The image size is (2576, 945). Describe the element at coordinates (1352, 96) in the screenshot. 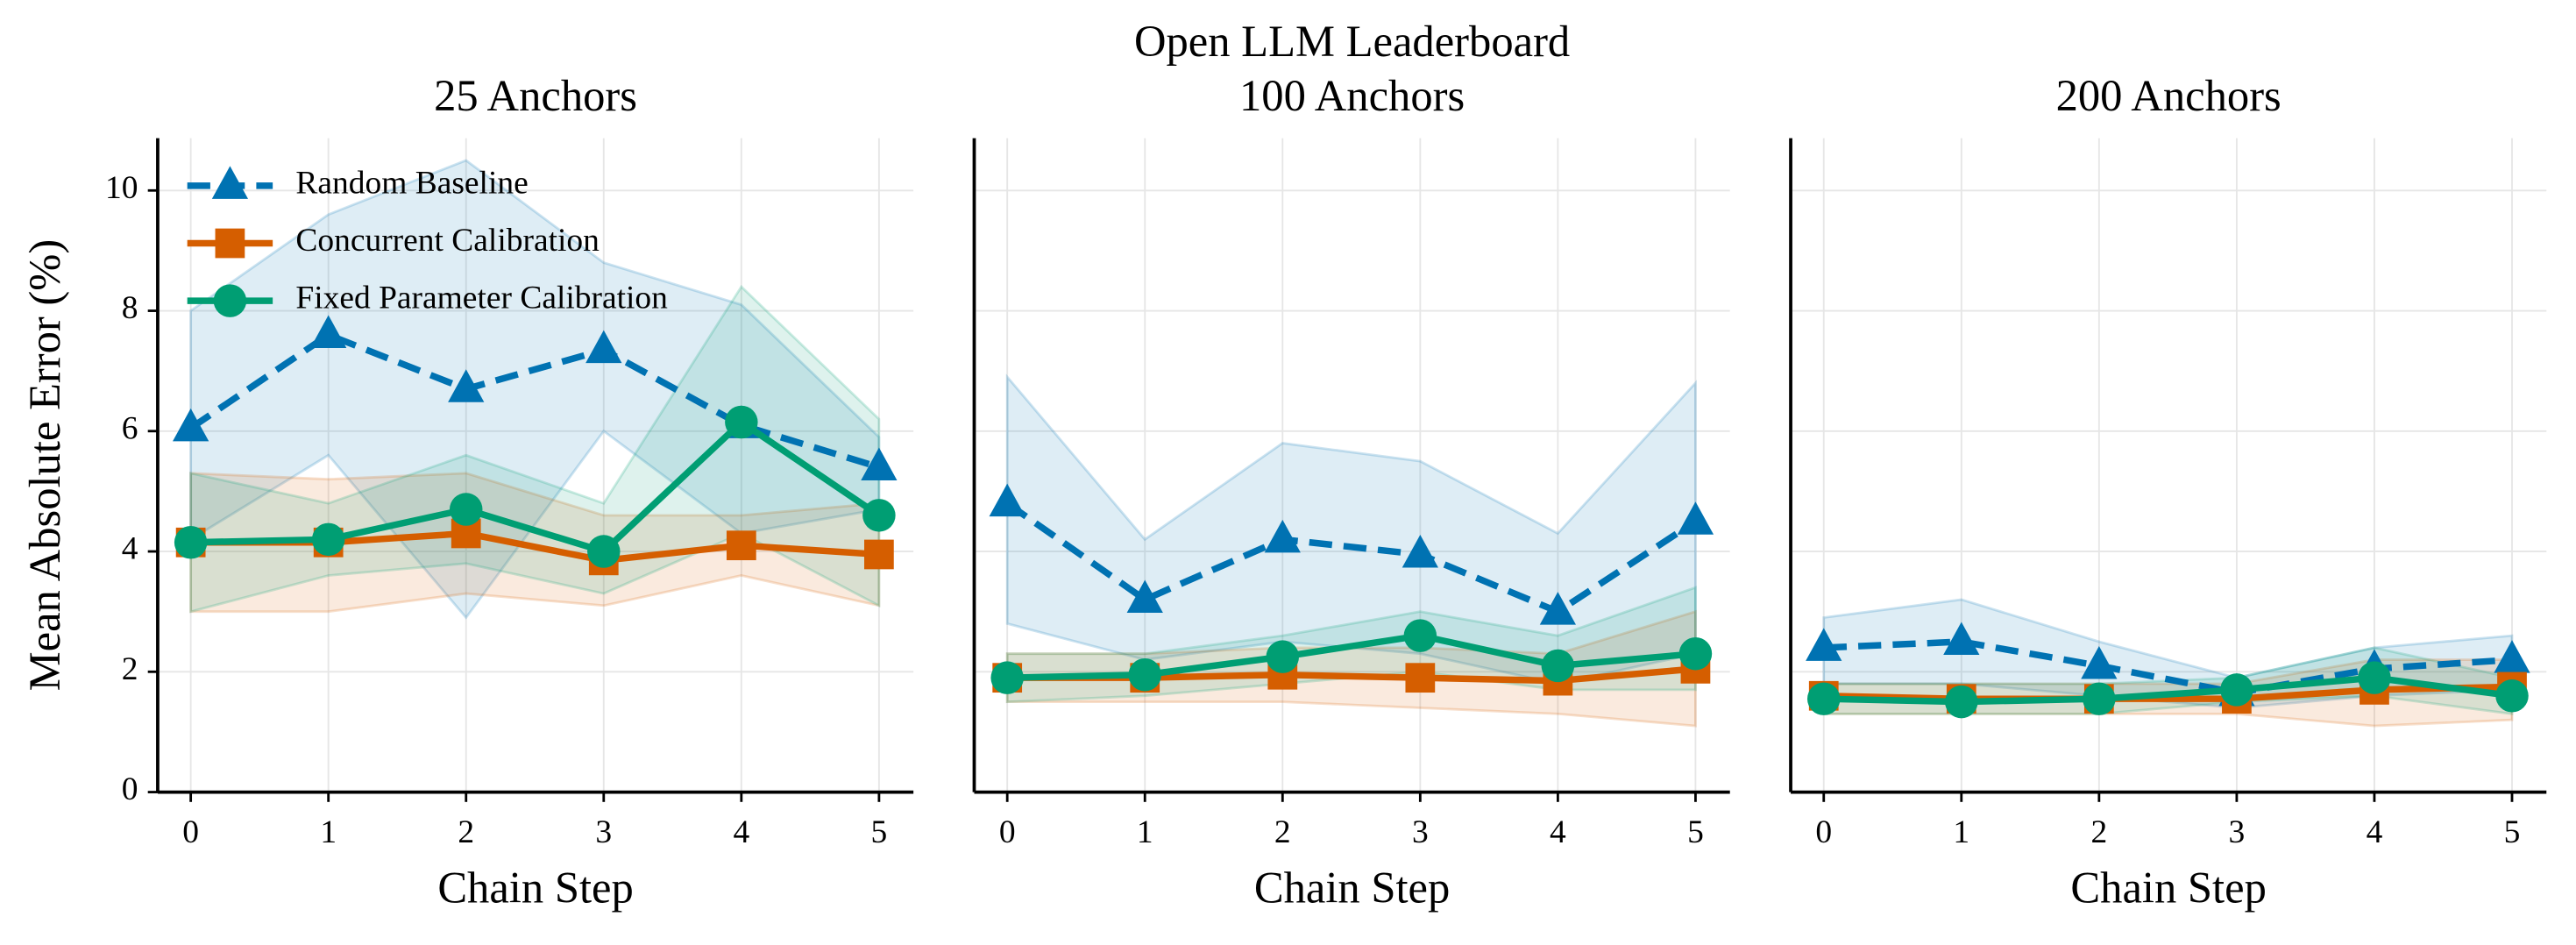

I see `subplot-title: 100 Anchors` at that location.